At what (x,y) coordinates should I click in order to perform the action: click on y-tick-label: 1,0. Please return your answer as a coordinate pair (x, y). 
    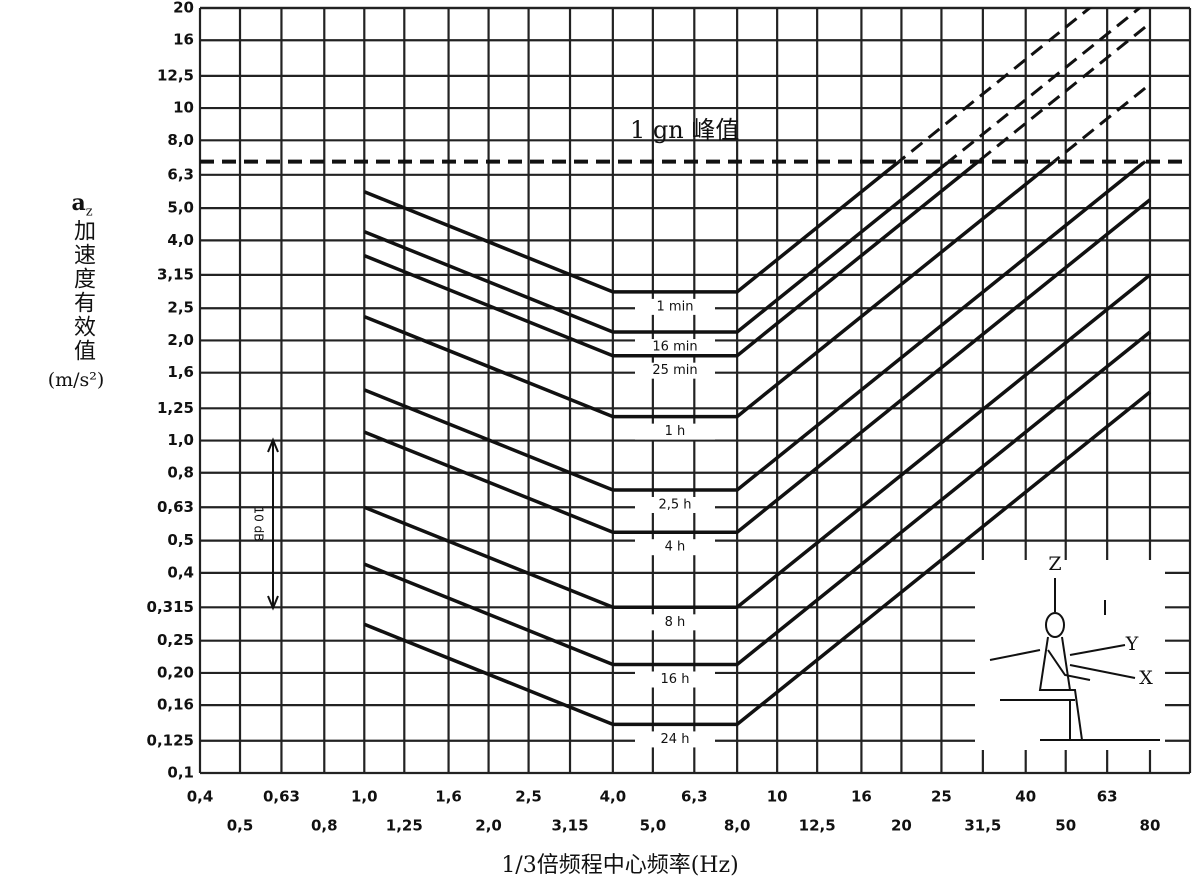
    Looking at the image, I should click on (180, 440).